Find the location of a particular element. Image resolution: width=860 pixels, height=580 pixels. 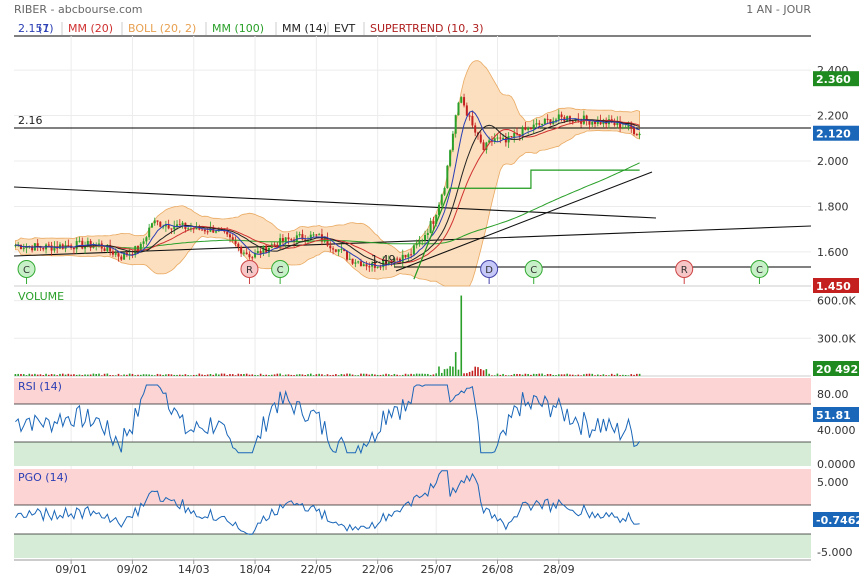

x-tick-label: 22/05 is located at coordinates (317, 569).